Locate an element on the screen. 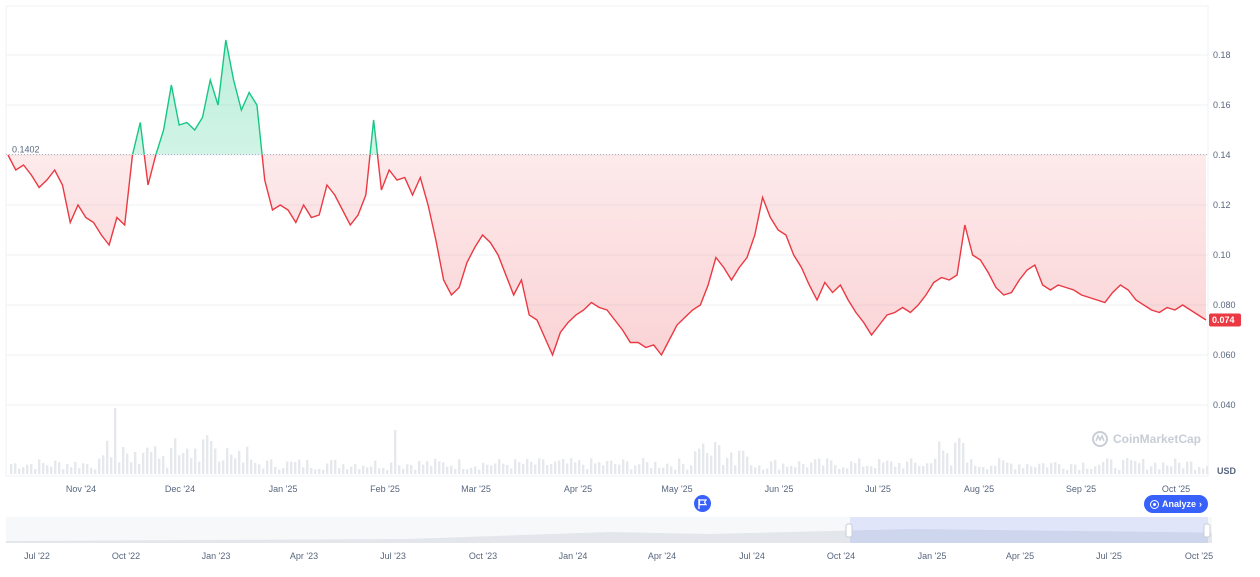 This screenshot has width=1260, height=577. event-flag-button is located at coordinates (702, 503).